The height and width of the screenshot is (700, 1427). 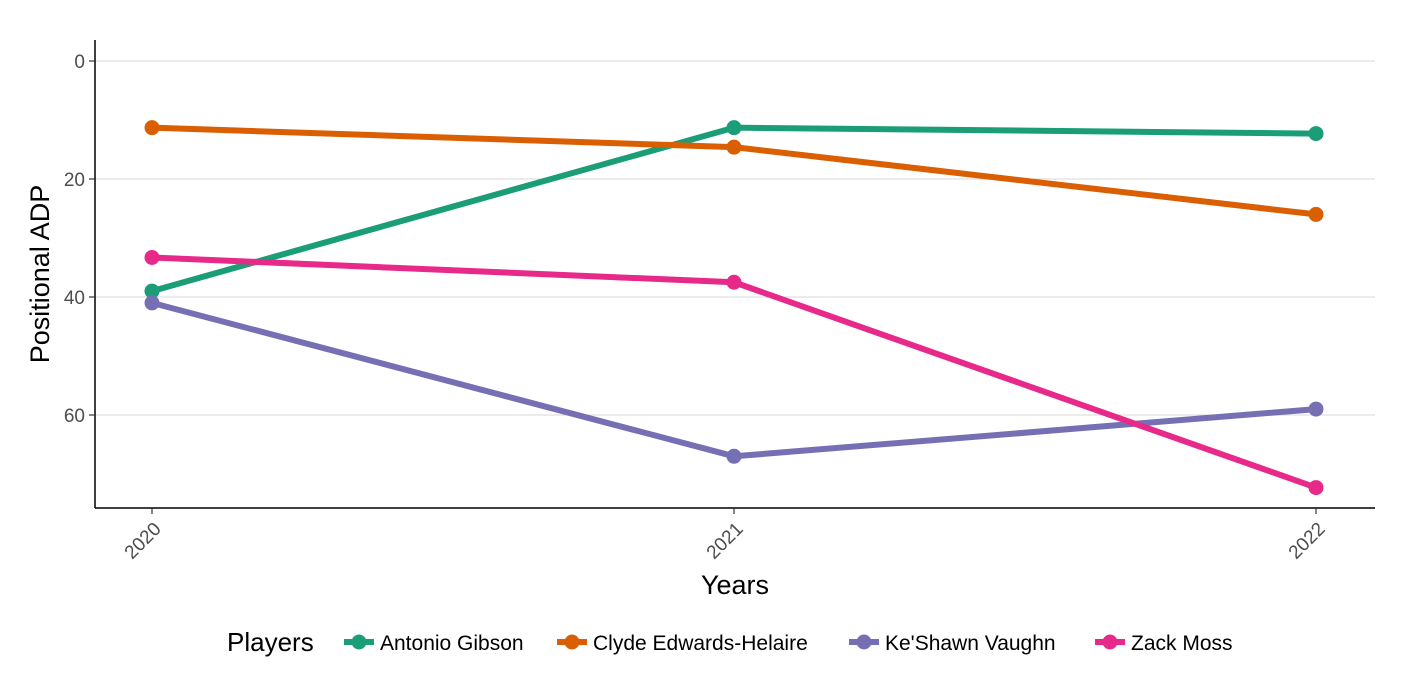 I want to click on y-tick-label: 60, so click(x=74, y=416).